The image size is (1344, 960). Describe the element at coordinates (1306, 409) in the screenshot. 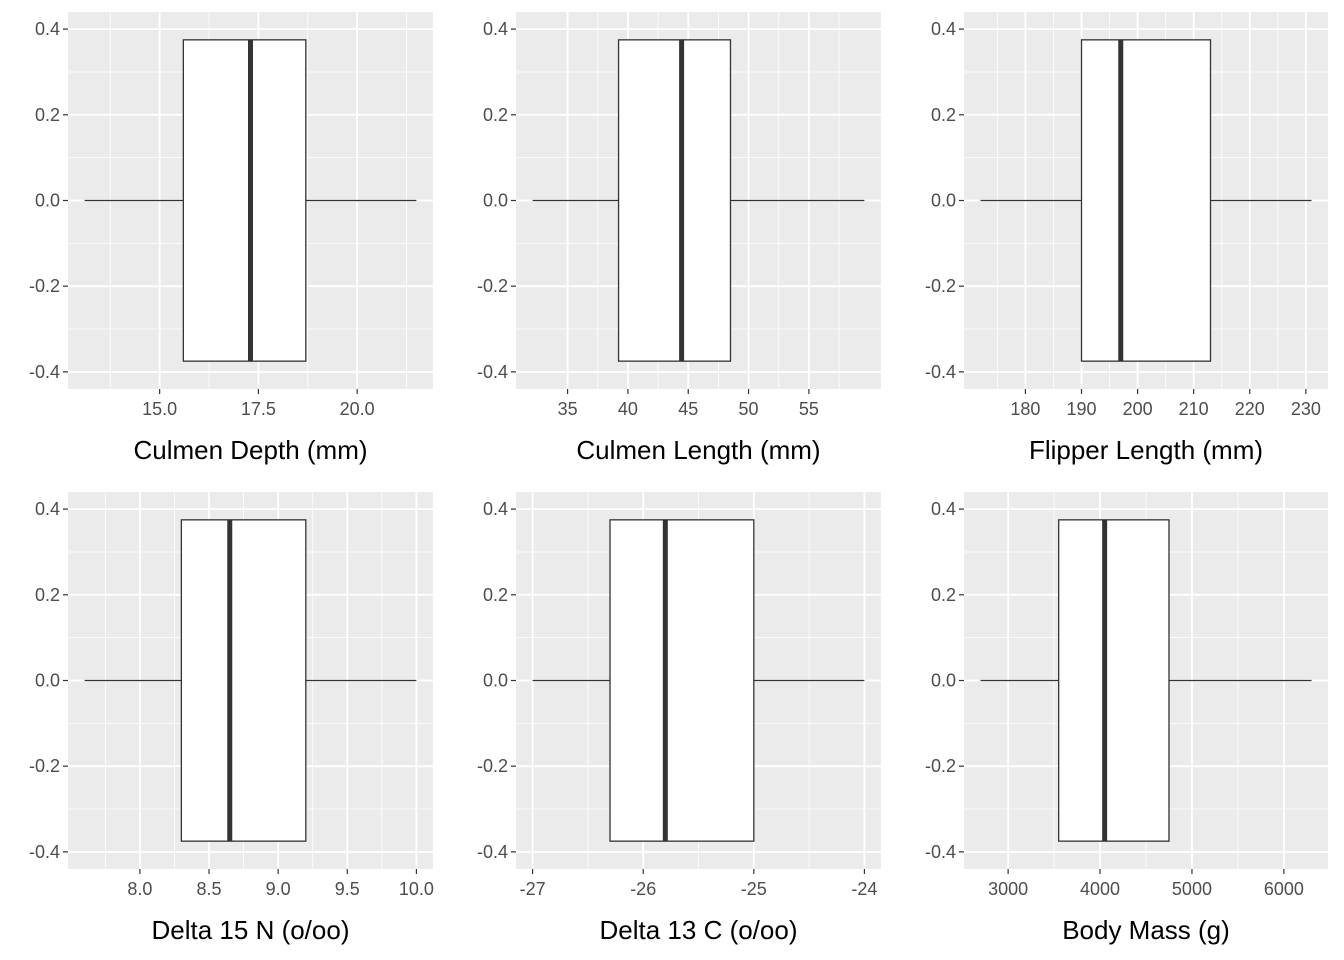

I see `x-tick-label: 230` at that location.